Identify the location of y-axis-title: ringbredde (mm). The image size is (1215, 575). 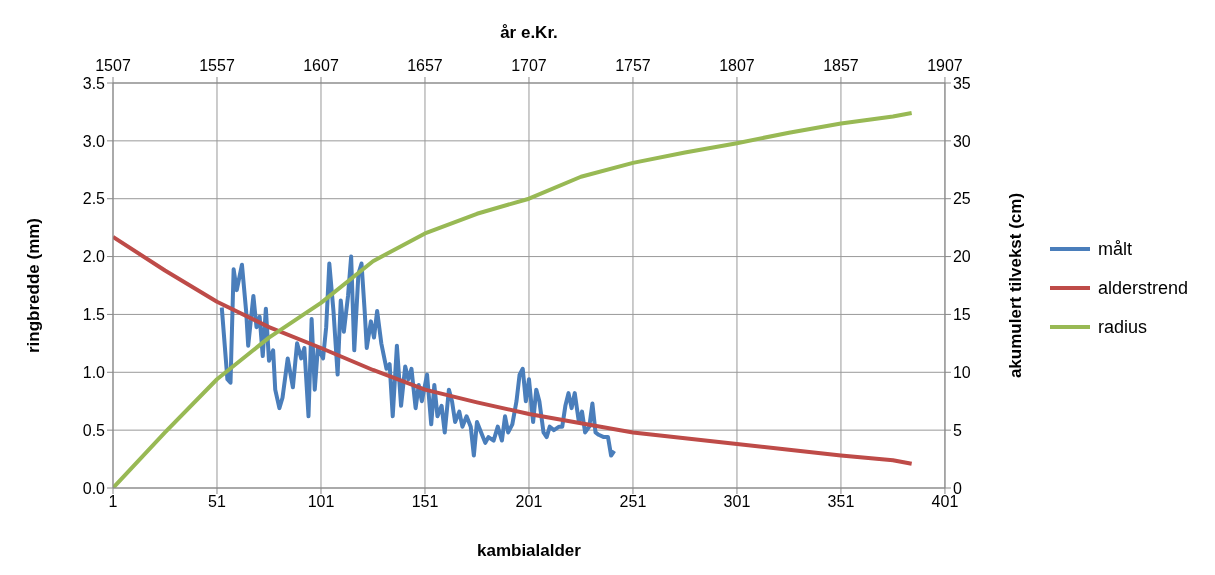
(34, 285).